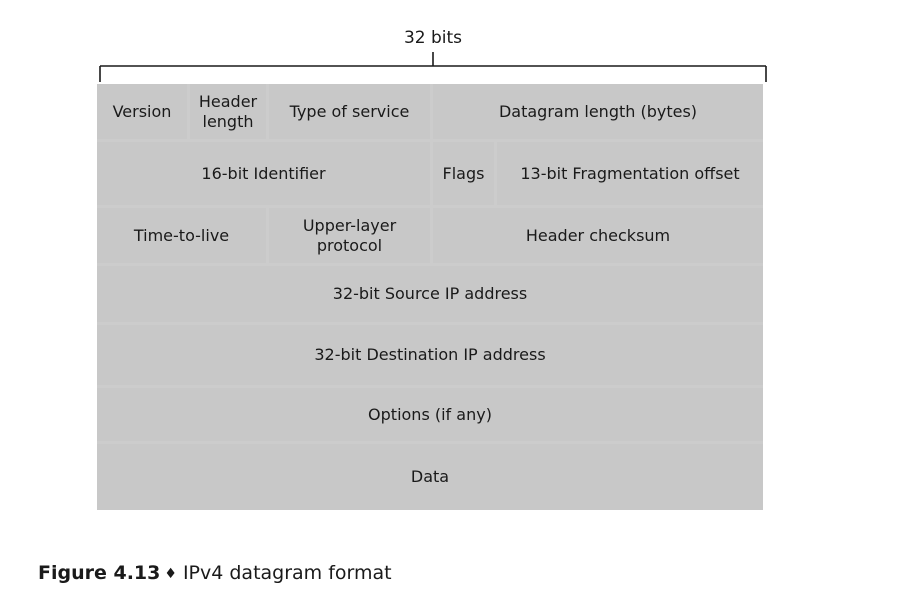 The height and width of the screenshot is (607, 916). I want to click on bits-width-bracket, so click(433, 67).